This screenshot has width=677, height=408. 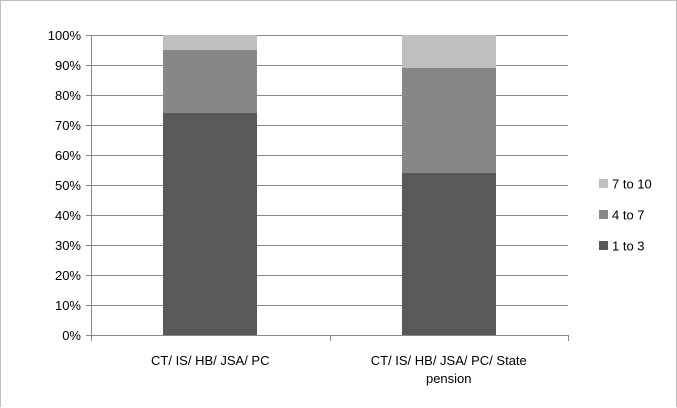 I want to click on y-tick-label: 10%, so click(x=68, y=305).